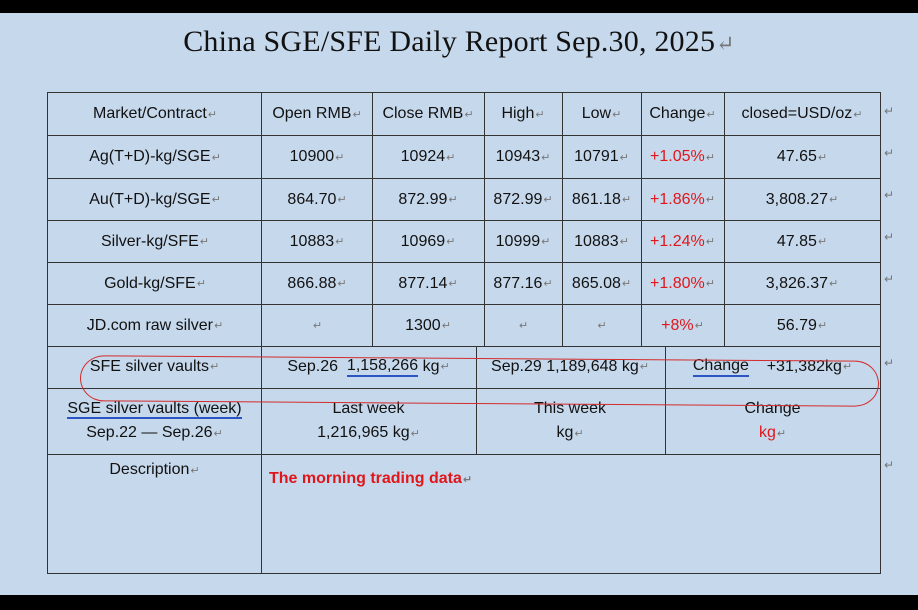 The height and width of the screenshot is (610, 918). What do you see at coordinates (602, 326) in the screenshot?
I see `cell-low: ↵` at bounding box center [602, 326].